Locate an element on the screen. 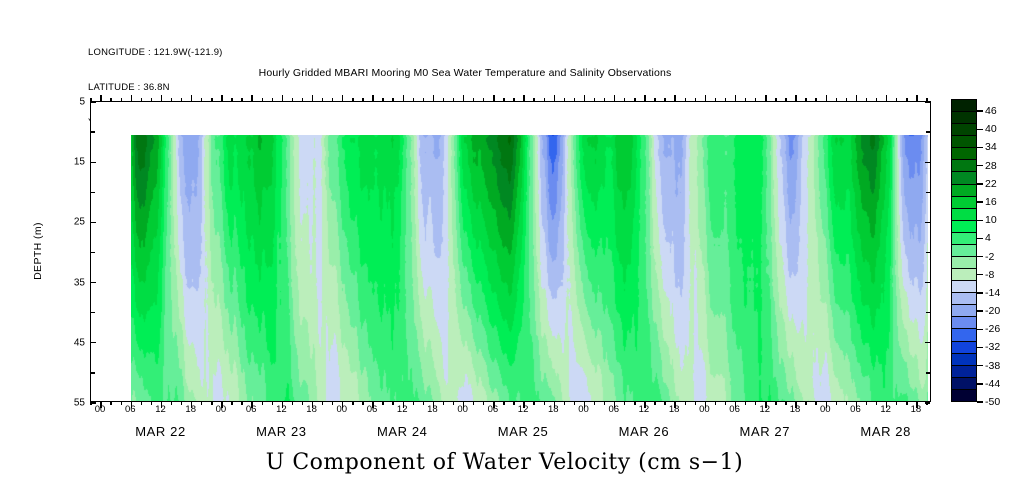  y-axis-tick-major-right is located at coordinates (927, 282).